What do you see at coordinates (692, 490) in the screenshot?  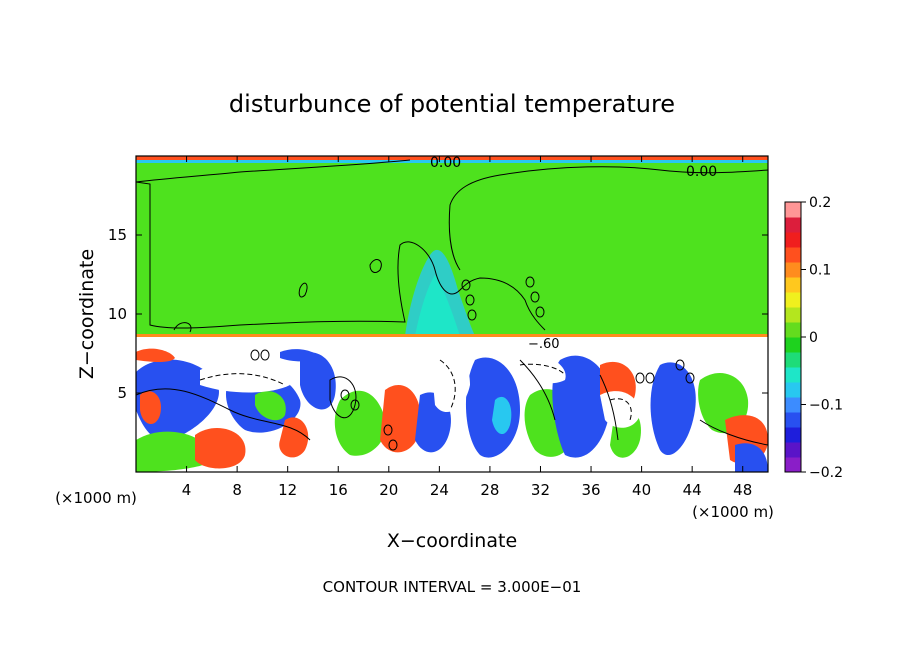 I see `x-tick-label: 44` at bounding box center [692, 490].